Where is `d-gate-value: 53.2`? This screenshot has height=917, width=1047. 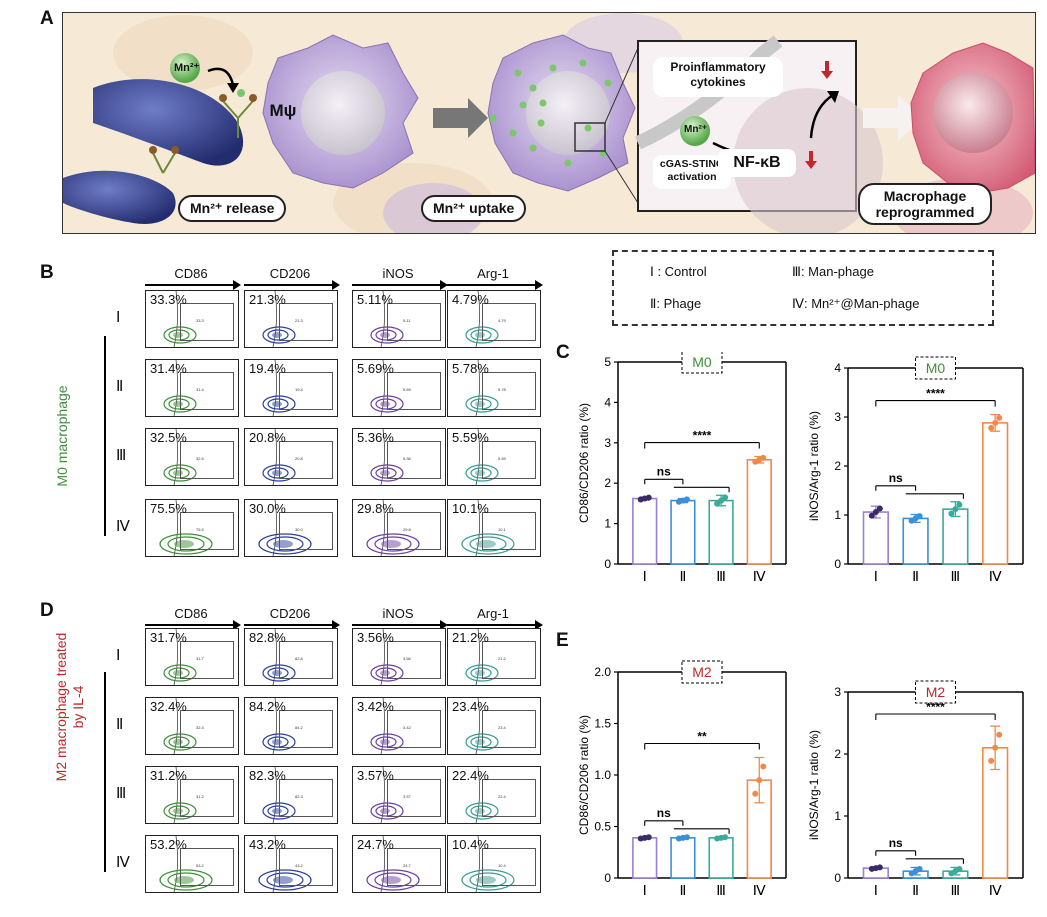 d-gate-value: 53.2 is located at coordinates (200, 865).